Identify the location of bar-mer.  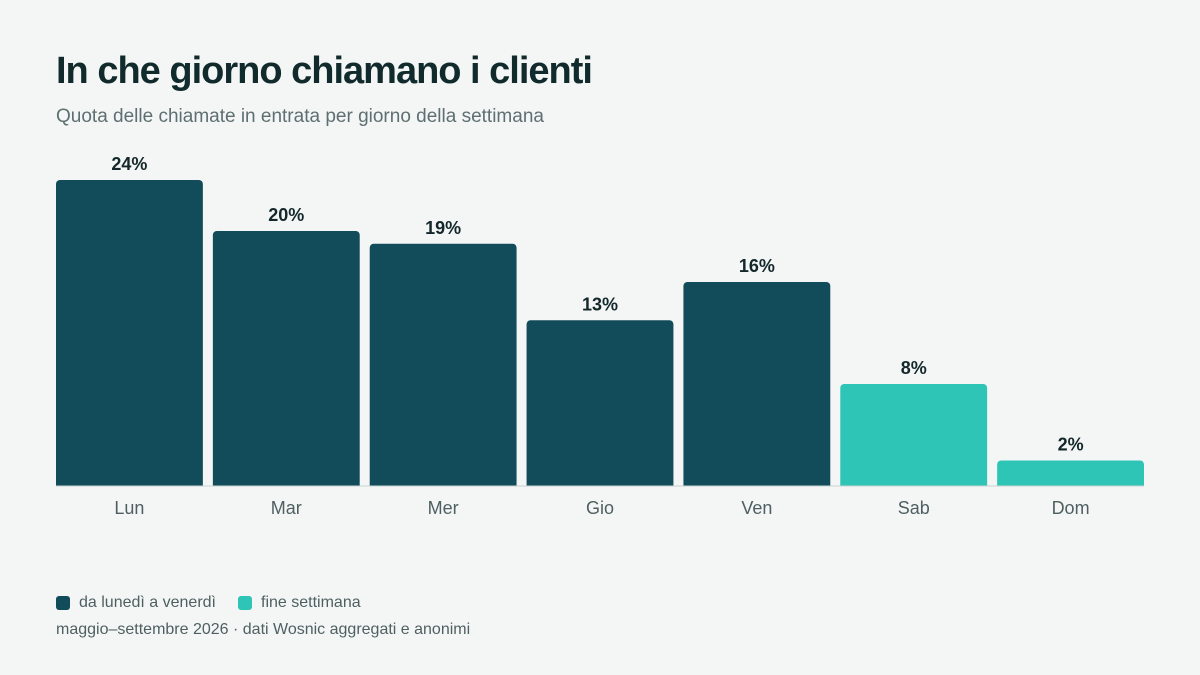
(443, 366).